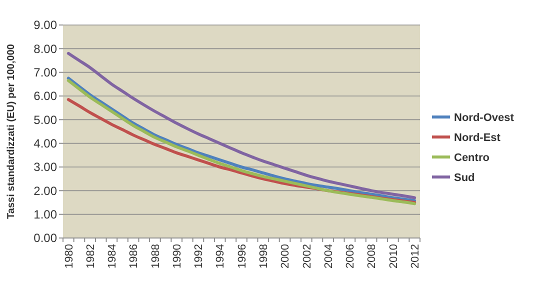 Image resolution: width=534 pixels, height=288 pixels. Describe the element at coordinates (372, 256) in the screenshot. I see `x-tick-label: 2008` at that location.